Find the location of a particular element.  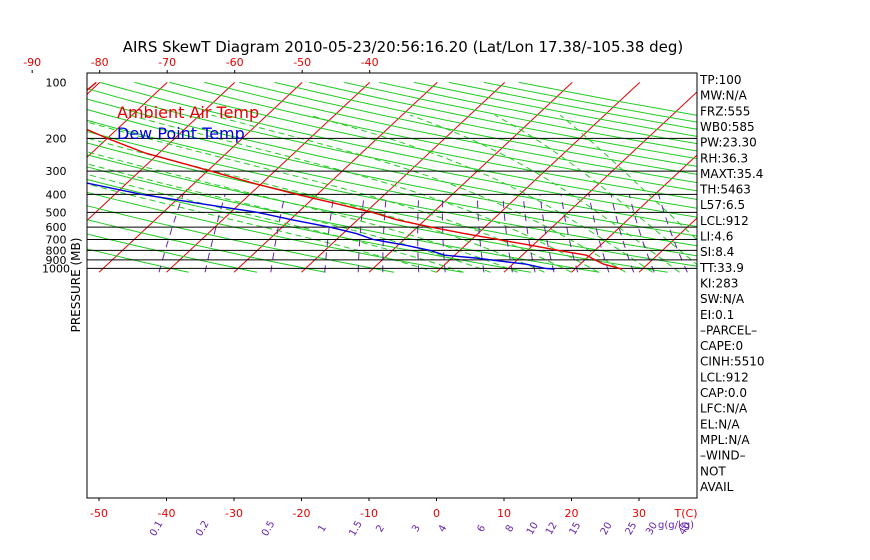

mixing-ratio-label: 15 is located at coordinates (576, 528).